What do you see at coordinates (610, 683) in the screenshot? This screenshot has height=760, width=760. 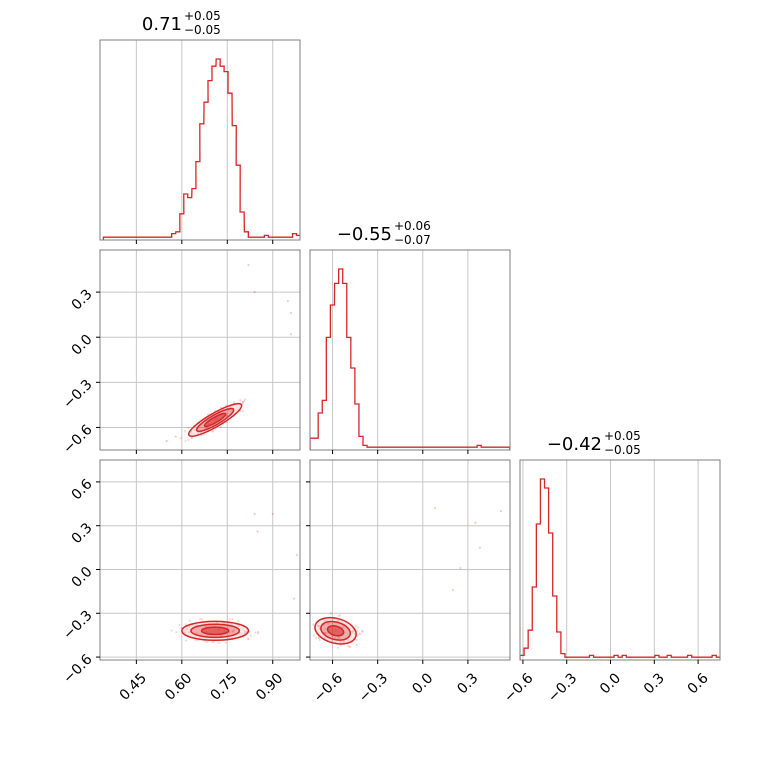 I see `x-tick-label-2-2: 0.0` at bounding box center [610, 683].